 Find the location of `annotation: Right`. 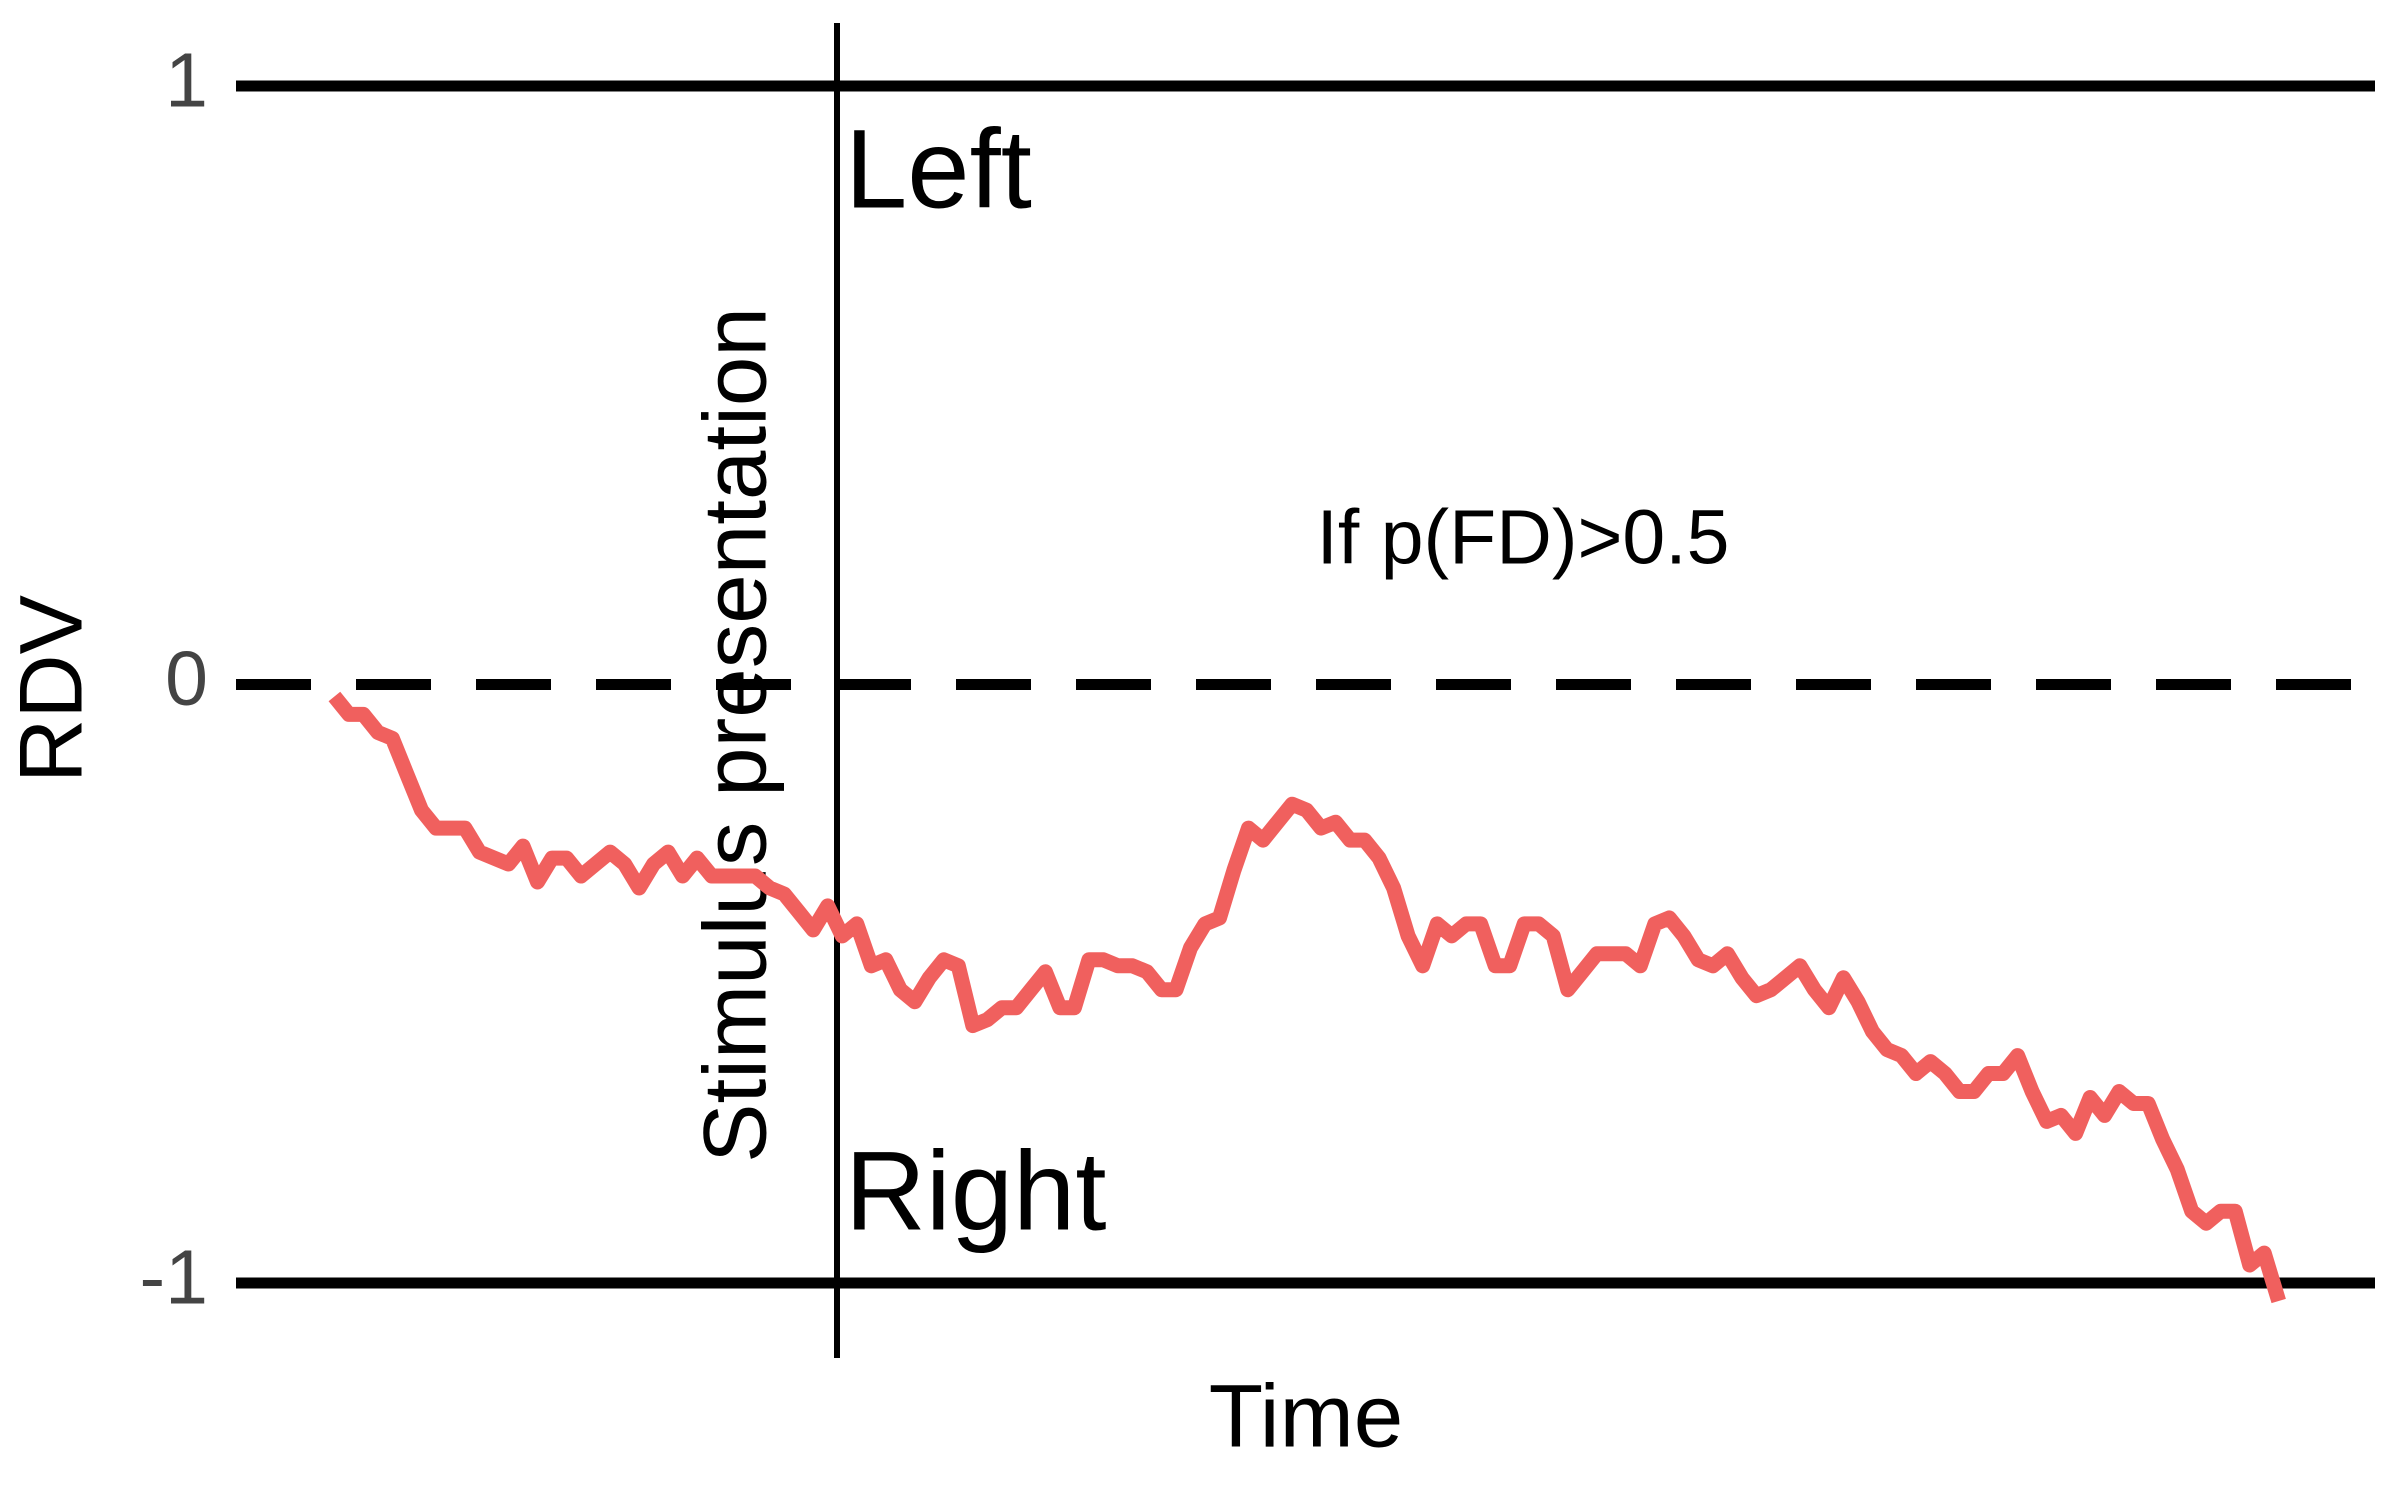

annotation: Right is located at coordinates (975, 1191).